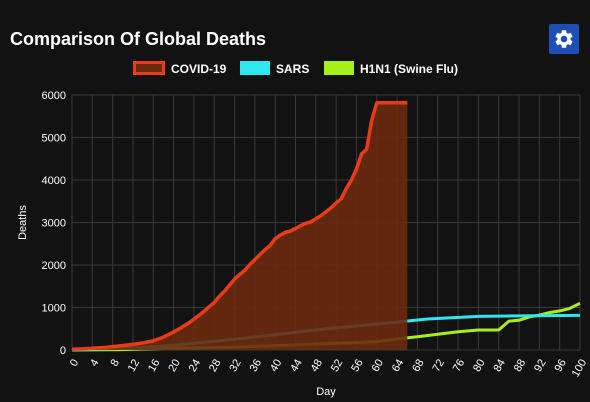 Image resolution: width=590 pixels, height=402 pixels. Describe the element at coordinates (54, 224) in the screenshot. I see `y-tick-label: 3000` at that location.